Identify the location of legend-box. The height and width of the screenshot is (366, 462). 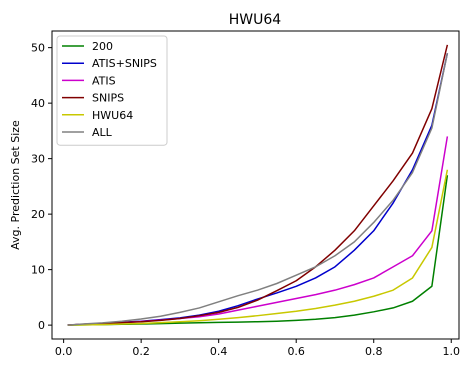
(112, 90).